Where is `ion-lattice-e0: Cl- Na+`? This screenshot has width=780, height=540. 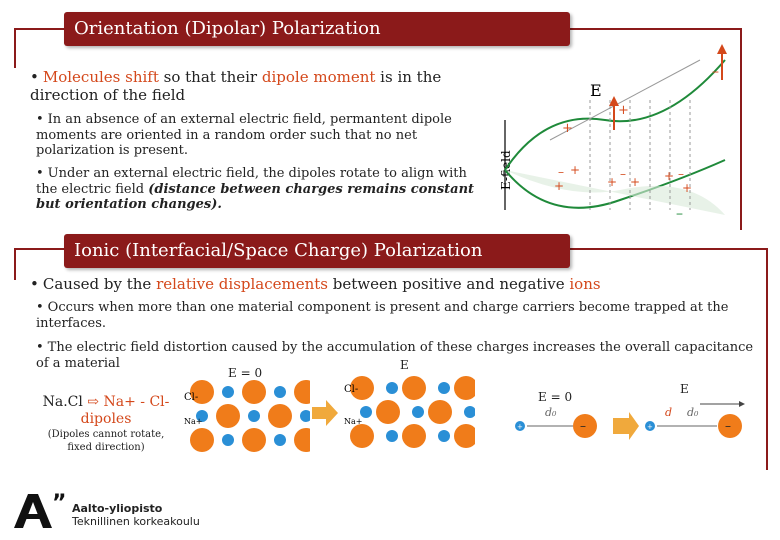 ion-lattice-e0: Cl- Na+ is located at coordinates (247, 416).